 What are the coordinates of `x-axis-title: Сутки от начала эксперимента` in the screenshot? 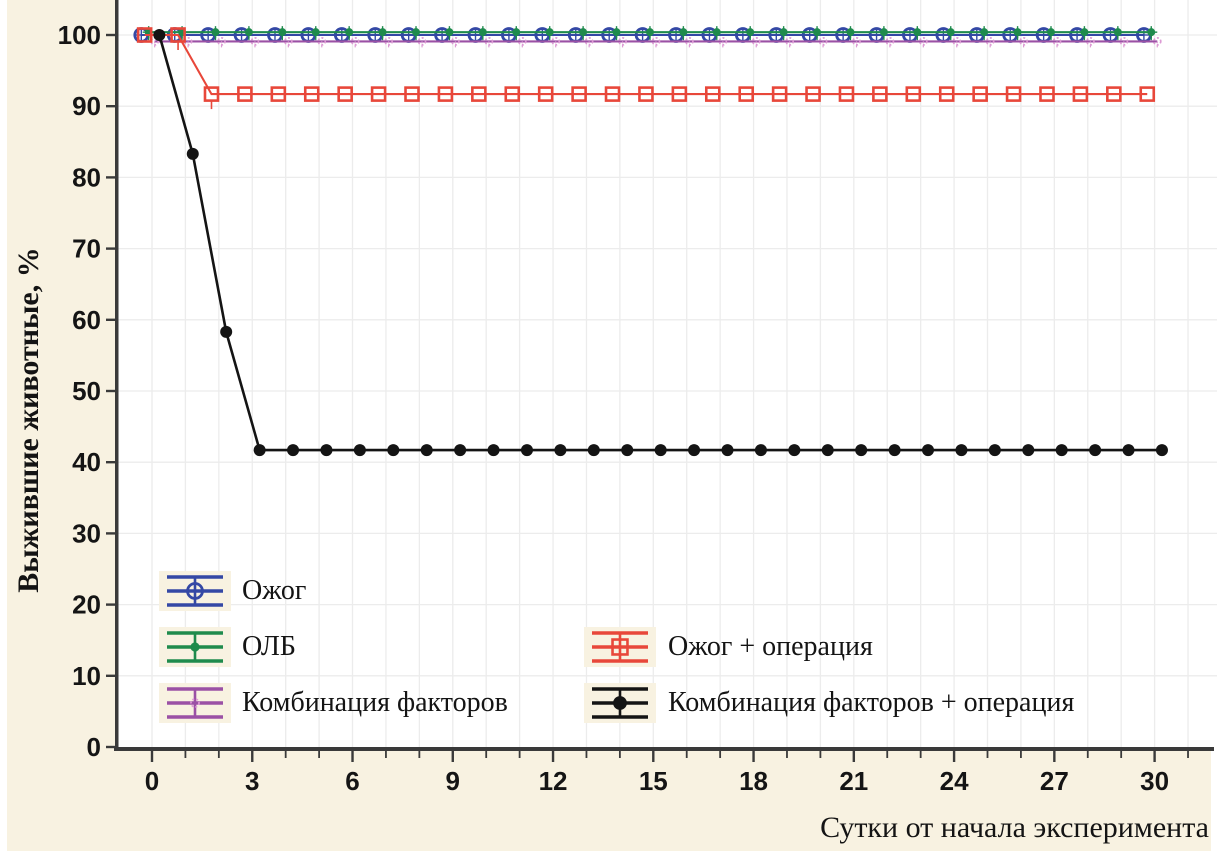 It's located at (1014, 827).